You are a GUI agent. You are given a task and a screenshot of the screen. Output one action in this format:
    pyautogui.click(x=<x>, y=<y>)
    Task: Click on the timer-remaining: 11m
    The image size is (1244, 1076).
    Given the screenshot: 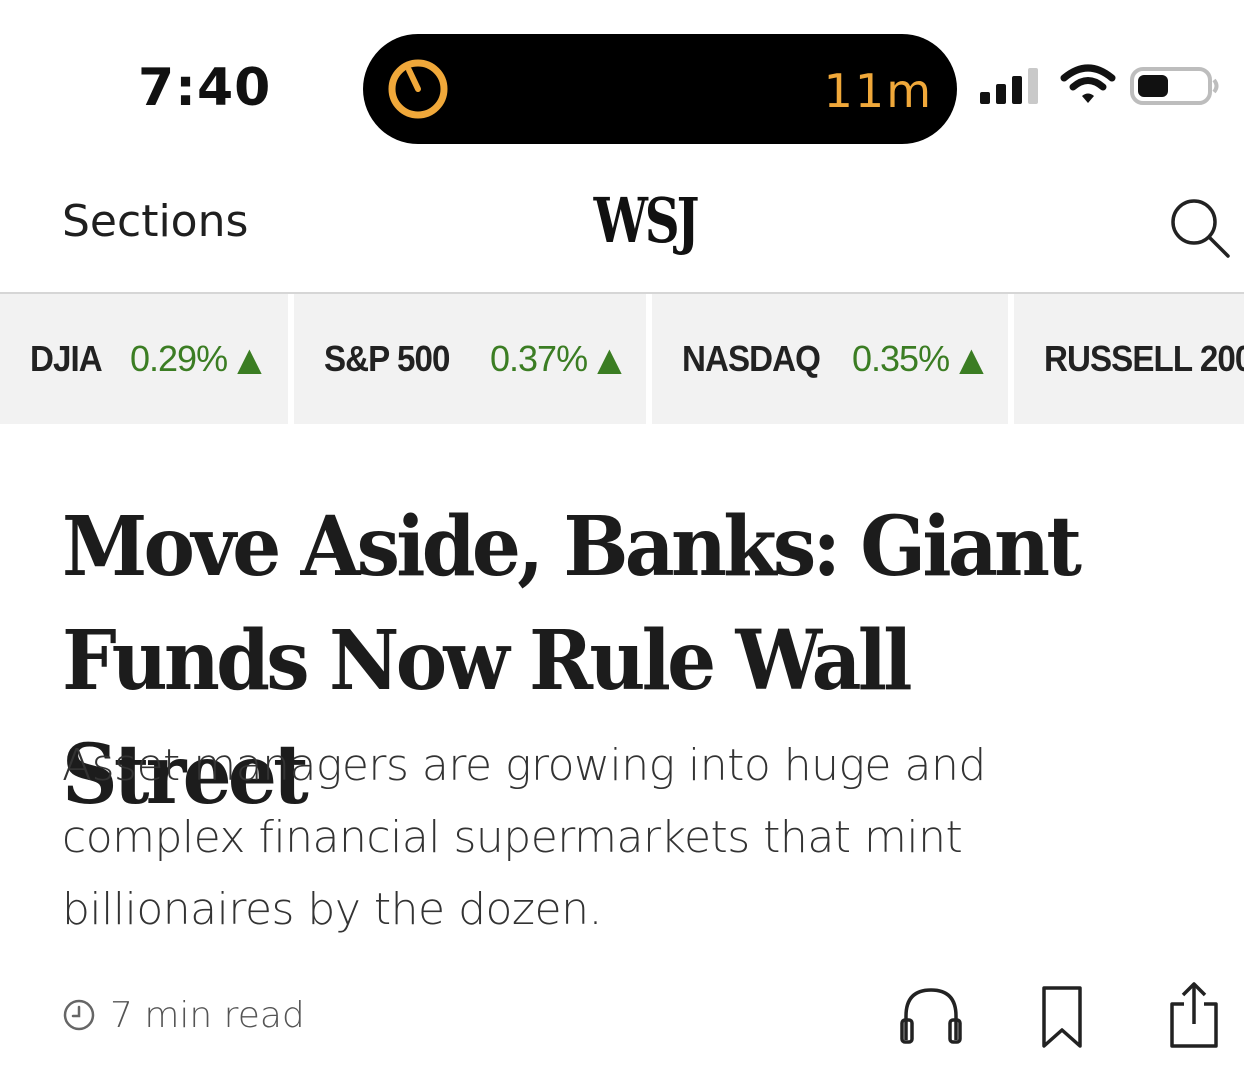 What is the action you would take?
    pyautogui.click(x=878, y=91)
    